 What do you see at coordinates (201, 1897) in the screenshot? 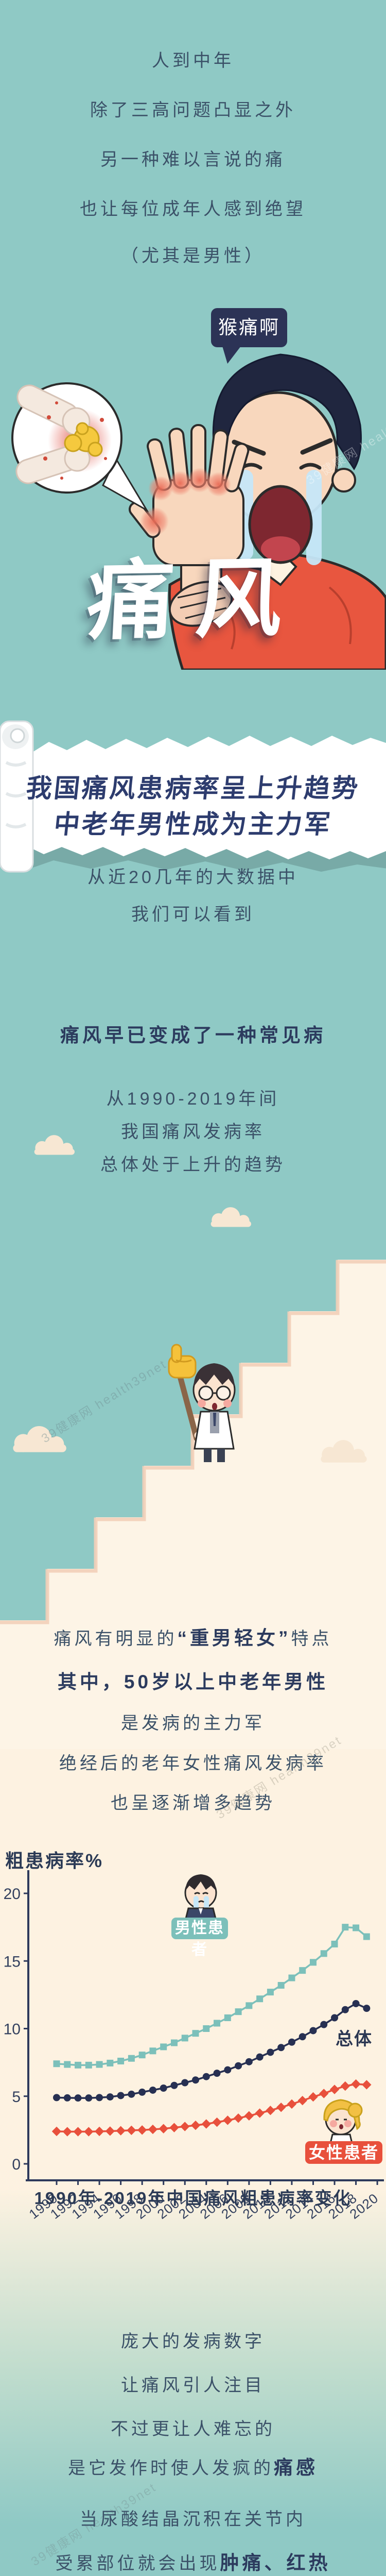
I see `male-patient-character` at bounding box center [201, 1897].